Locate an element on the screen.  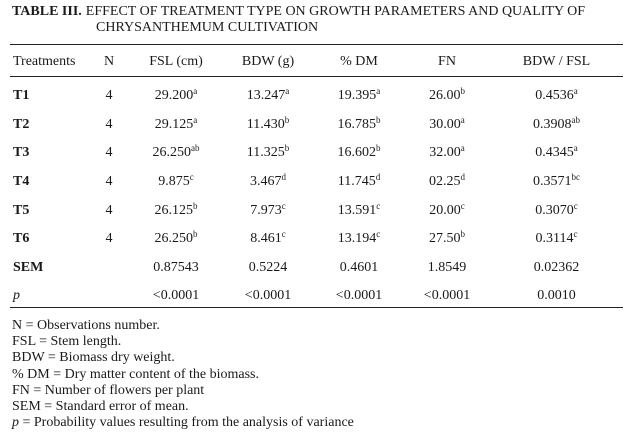
dm-cell: 19.395a is located at coordinates (359, 93).